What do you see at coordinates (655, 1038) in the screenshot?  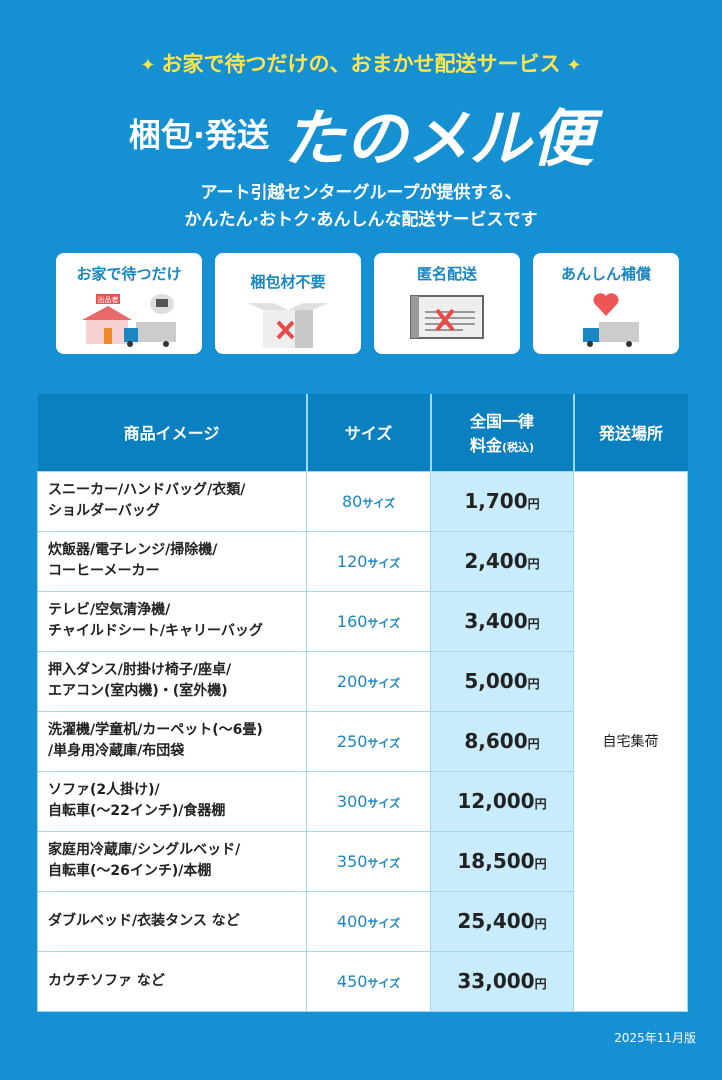 I see `edition-label: 2025年11月版` at bounding box center [655, 1038].